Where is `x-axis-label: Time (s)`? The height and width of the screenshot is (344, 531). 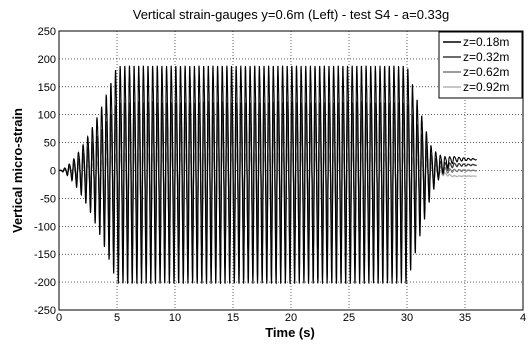 x-axis-label: Time (s) is located at coordinates (290, 332).